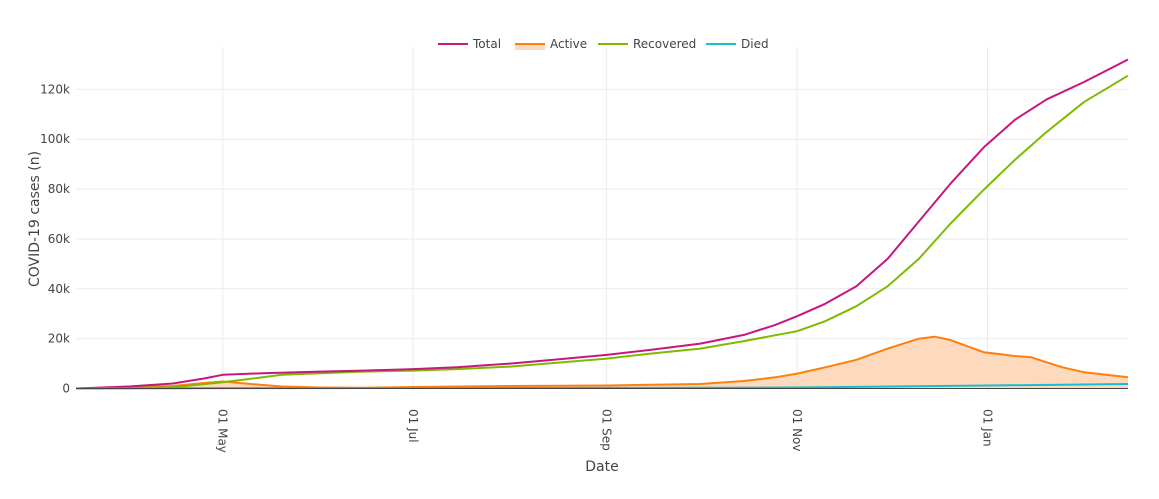  Describe the element at coordinates (59, 289) in the screenshot. I see `y-tick-label: 40k` at that location.